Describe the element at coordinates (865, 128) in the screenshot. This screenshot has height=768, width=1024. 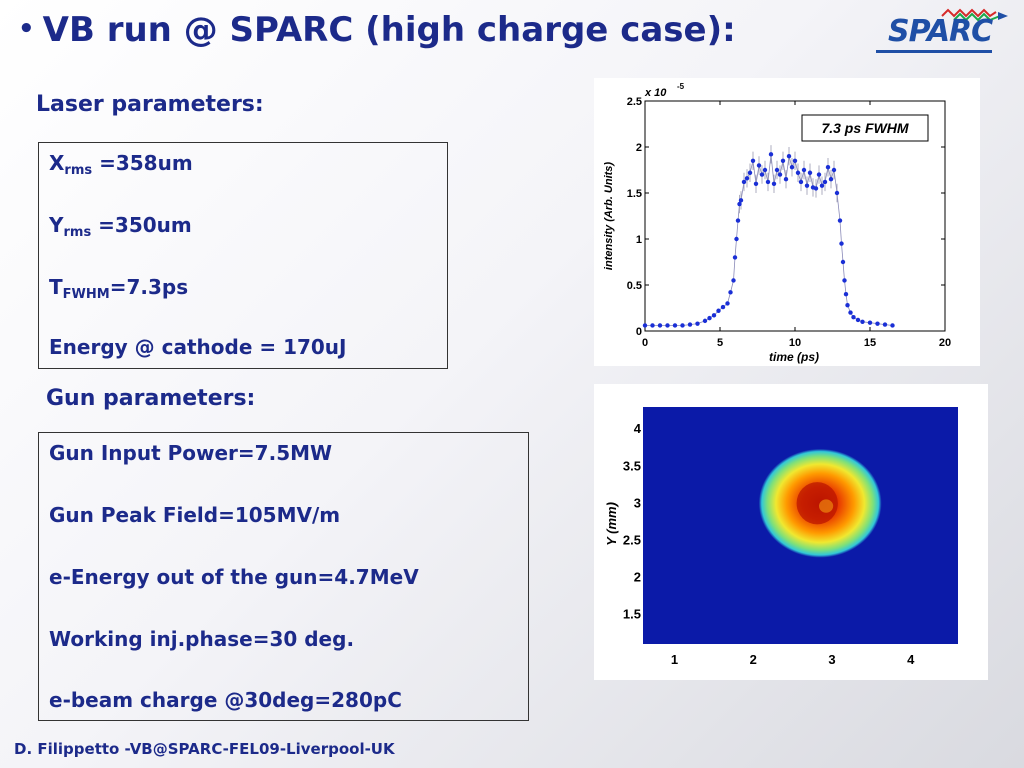
I see `fwhm-annotation-box` at that location.